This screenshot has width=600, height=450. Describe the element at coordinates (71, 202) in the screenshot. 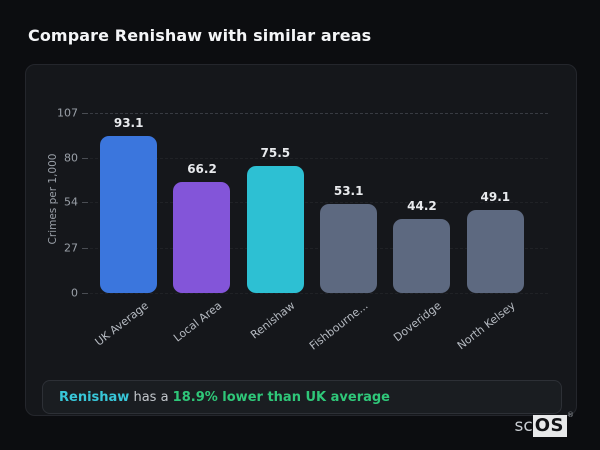

I see `y-tick-label-54: 54` at that location.